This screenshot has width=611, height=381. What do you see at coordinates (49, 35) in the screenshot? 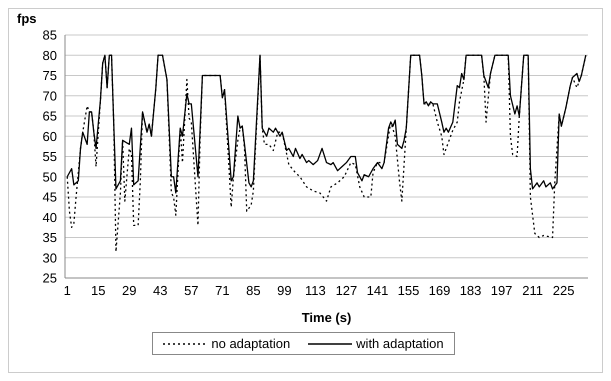
I see `y-tick-label: 85` at bounding box center [49, 35].